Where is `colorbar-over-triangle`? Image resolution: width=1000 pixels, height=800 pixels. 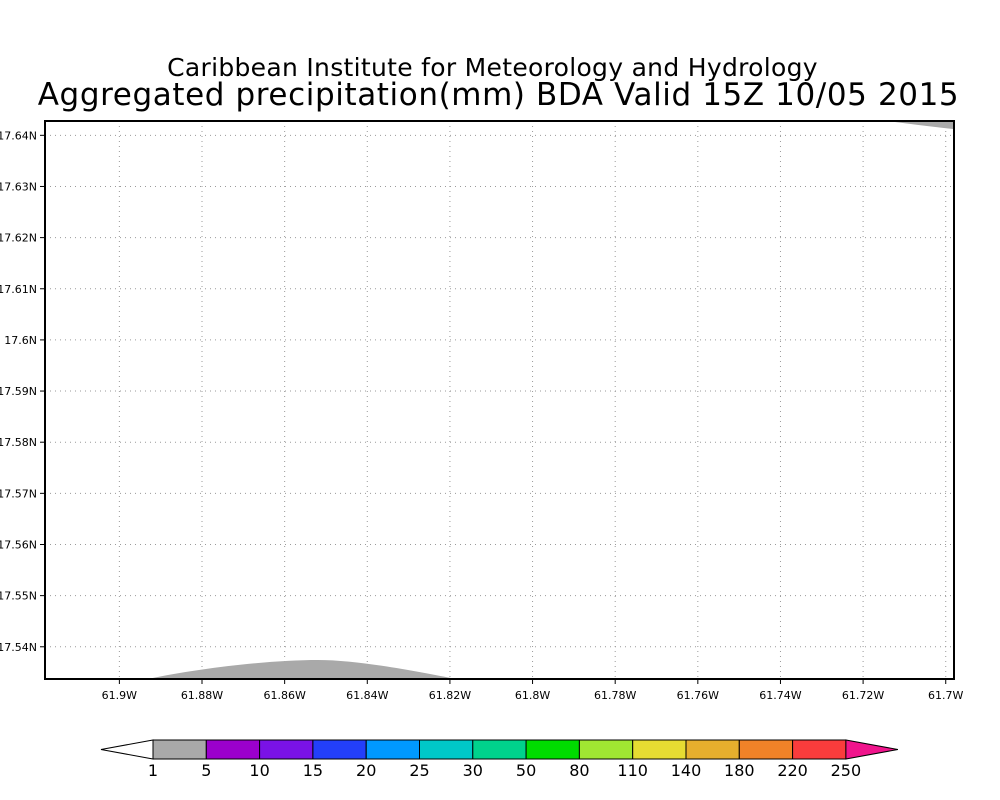 colorbar-over-triangle is located at coordinates (871, 749).